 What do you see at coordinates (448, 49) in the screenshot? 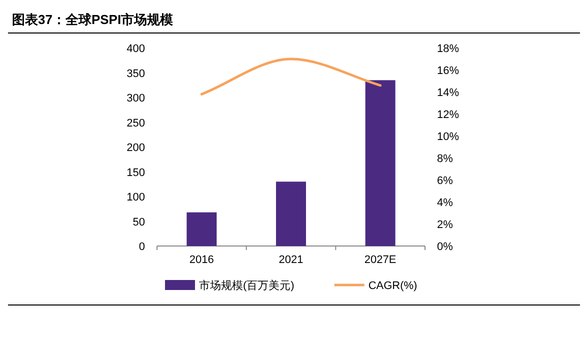
I see `y2-tick-label: 18%` at bounding box center [448, 49].